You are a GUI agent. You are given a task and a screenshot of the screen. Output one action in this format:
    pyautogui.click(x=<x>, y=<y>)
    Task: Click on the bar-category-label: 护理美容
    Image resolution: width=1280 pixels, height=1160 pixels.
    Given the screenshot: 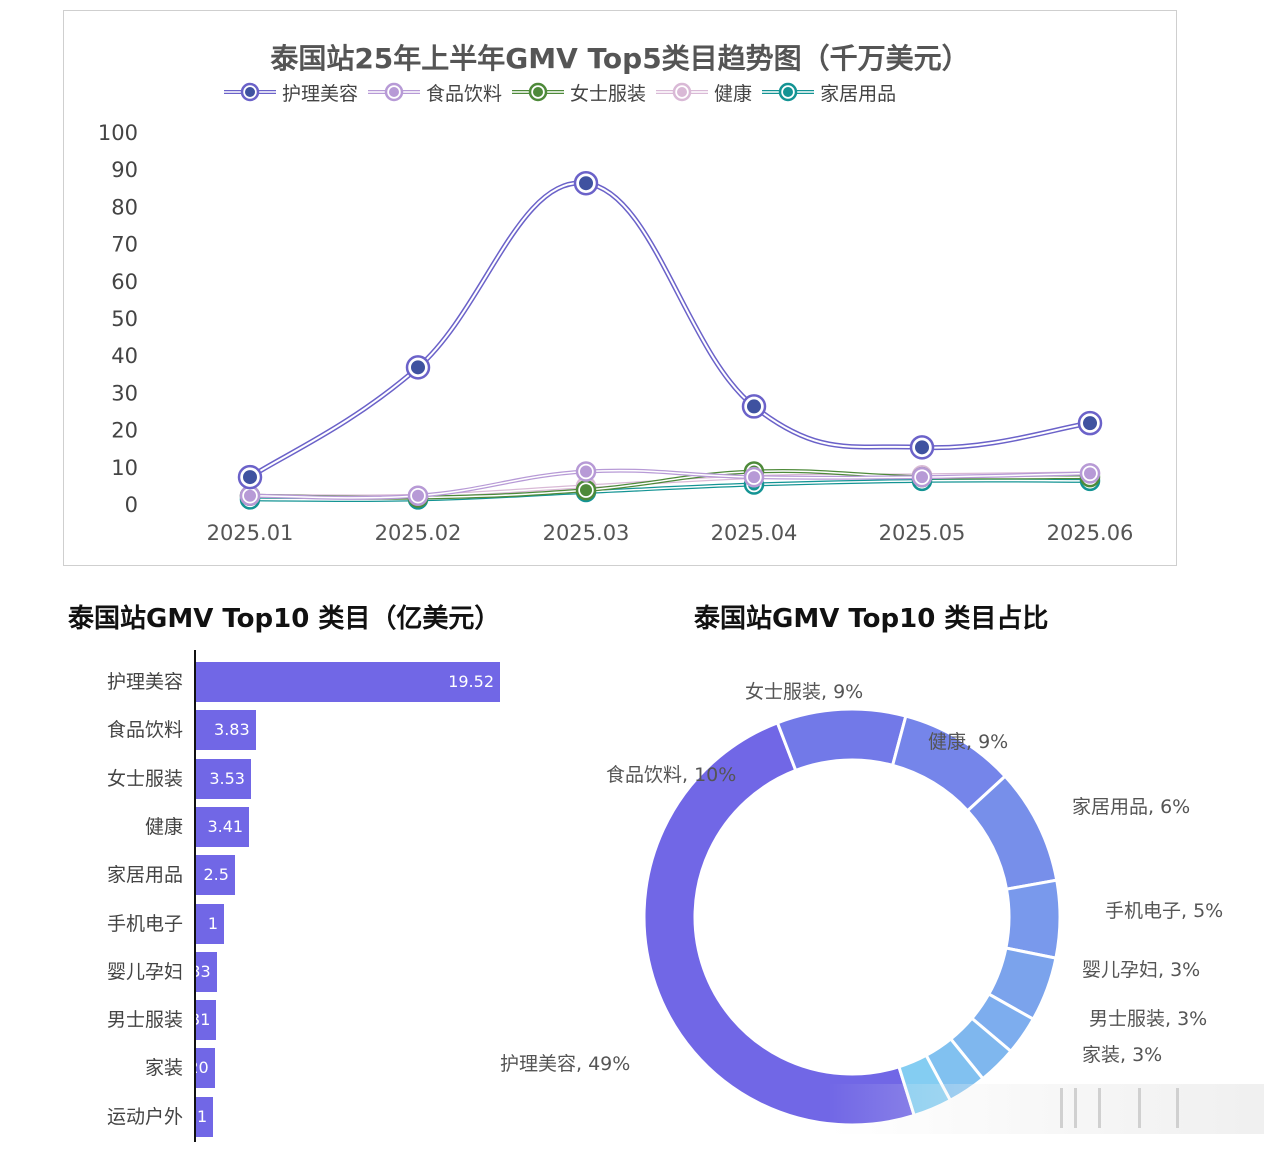 What is the action you would take?
    pyautogui.click(x=144, y=682)
    